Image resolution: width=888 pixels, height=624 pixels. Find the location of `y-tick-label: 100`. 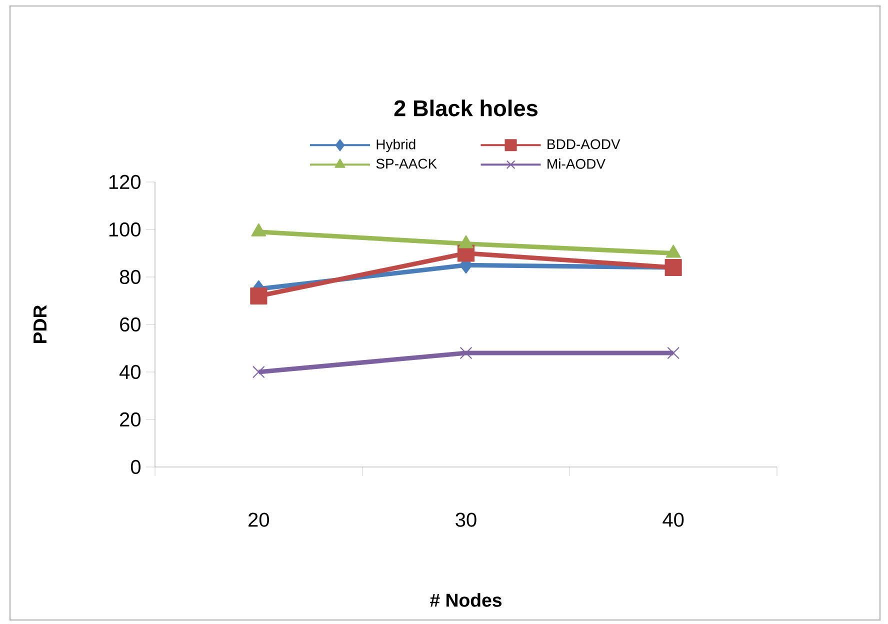

y-tick-label: 100 is located at coordinates (124, 229).